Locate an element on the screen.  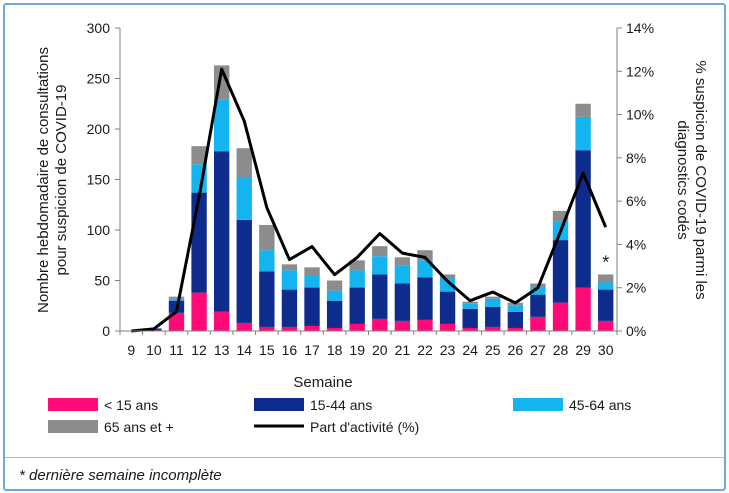
x-tick-label-17: 17 is located at coordinates (312, 350).